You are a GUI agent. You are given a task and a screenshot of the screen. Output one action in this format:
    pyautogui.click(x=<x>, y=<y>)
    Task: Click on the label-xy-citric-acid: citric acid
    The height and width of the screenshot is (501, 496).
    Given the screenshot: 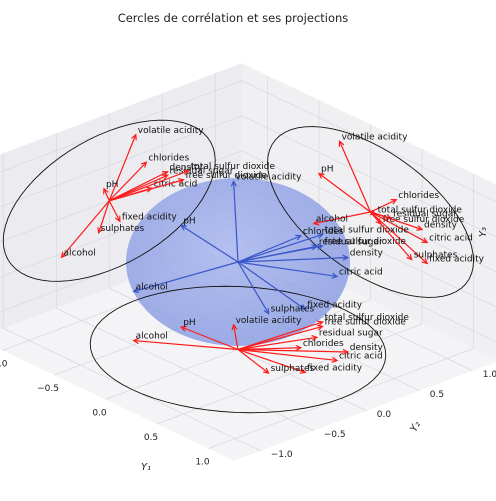 What is the action you would take?
    pyautogui.click(x=361, y=356)
    